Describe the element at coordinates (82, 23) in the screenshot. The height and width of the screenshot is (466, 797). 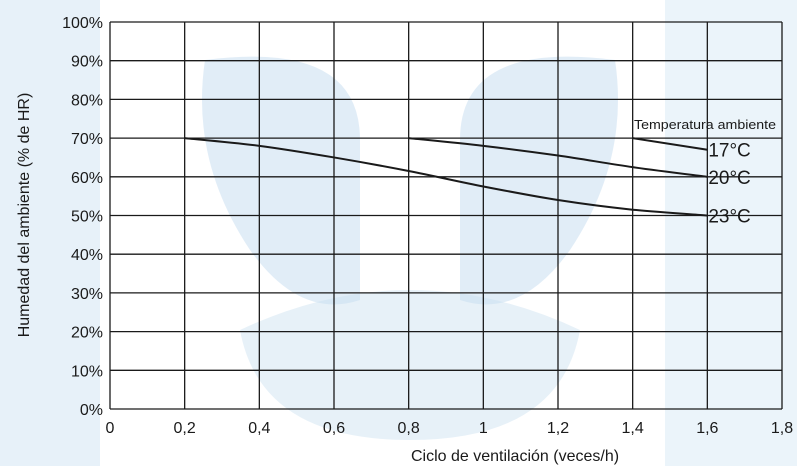
I see `y-tick-label: 100%` at that location.